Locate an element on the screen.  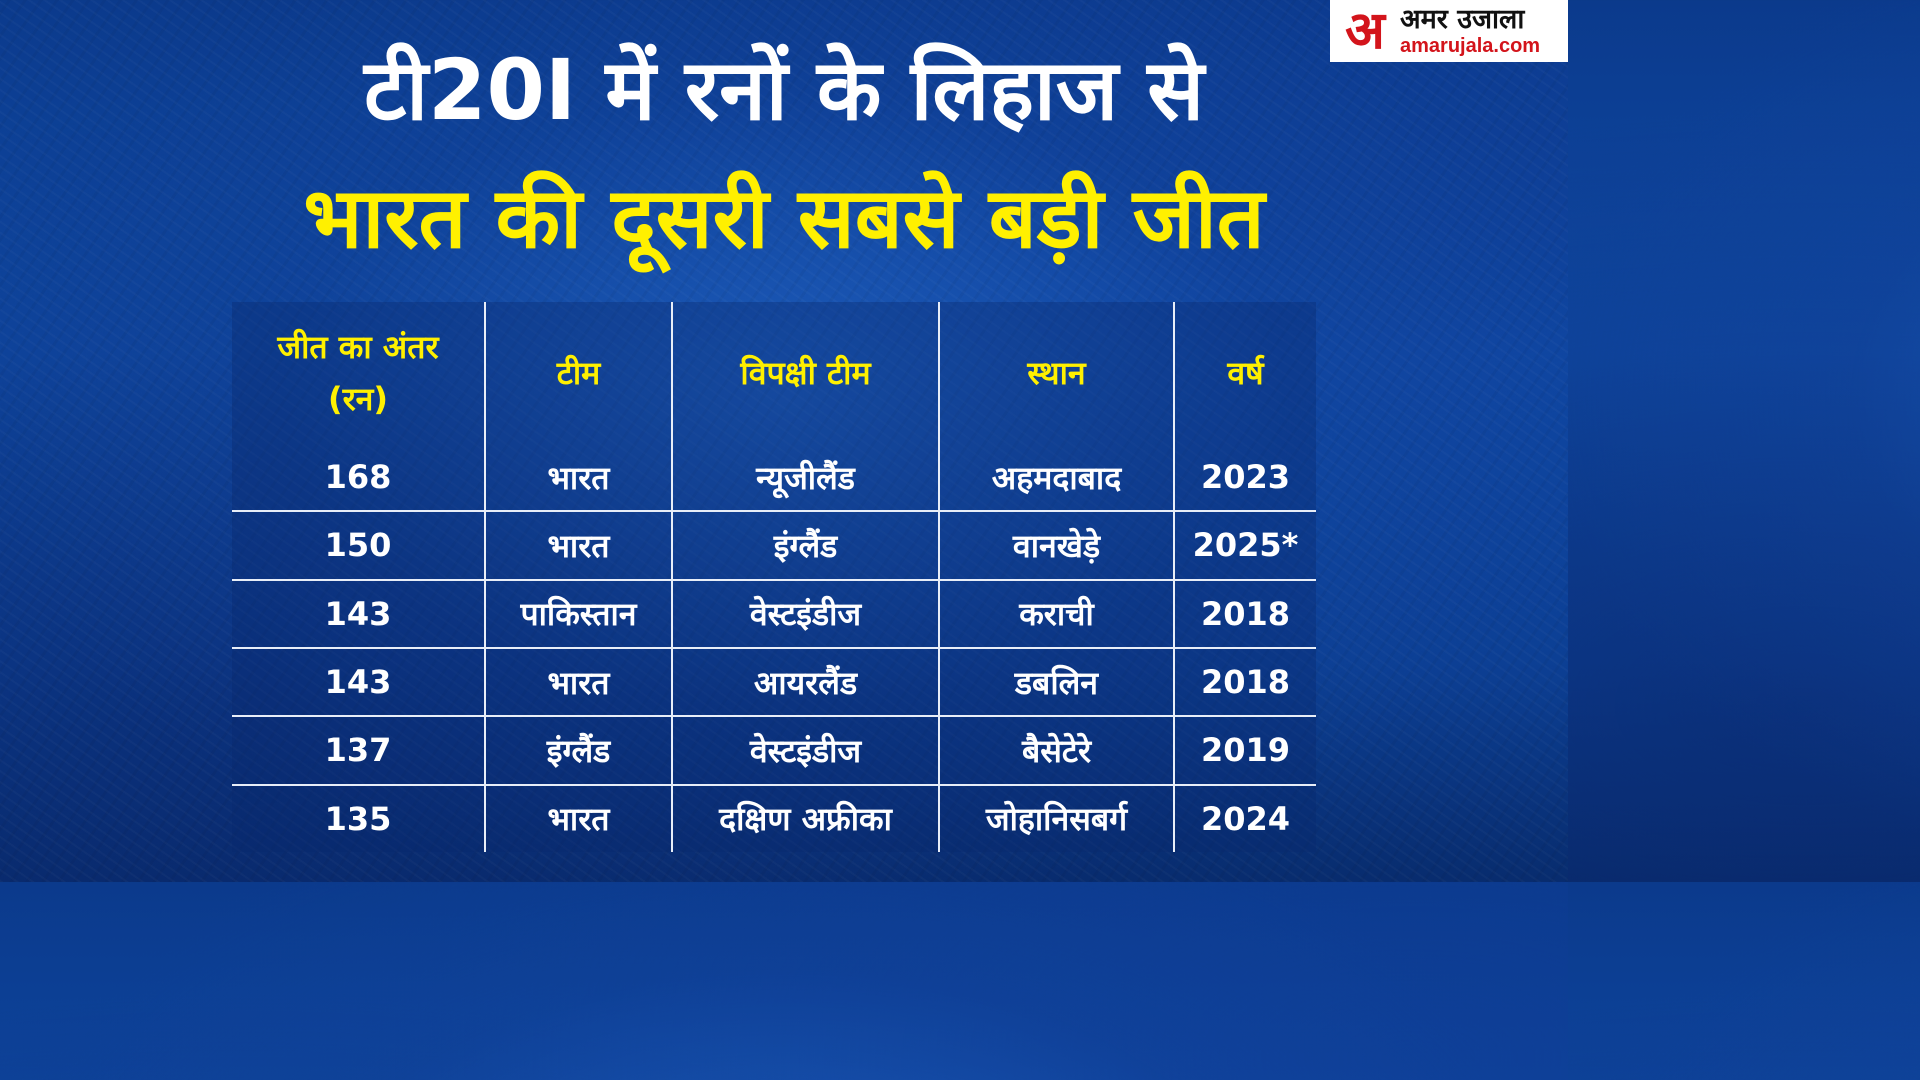
table-row: 137 इंग्लैंड वेस्टइंडीज बैसेटेरे 2019 is located at coordinates (774, 751).